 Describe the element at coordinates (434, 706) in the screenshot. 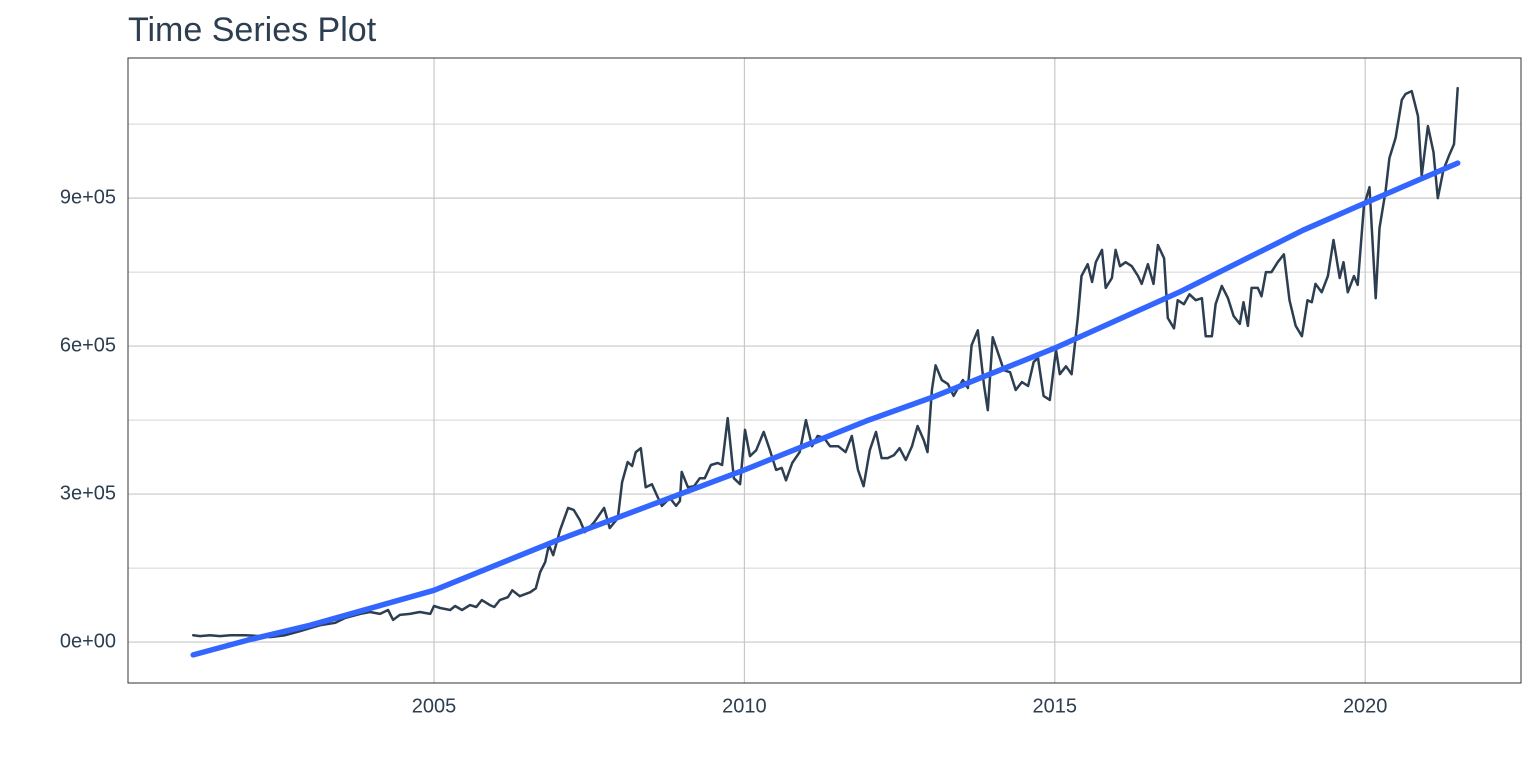

I see `x-tick-label: 2005` at that location.